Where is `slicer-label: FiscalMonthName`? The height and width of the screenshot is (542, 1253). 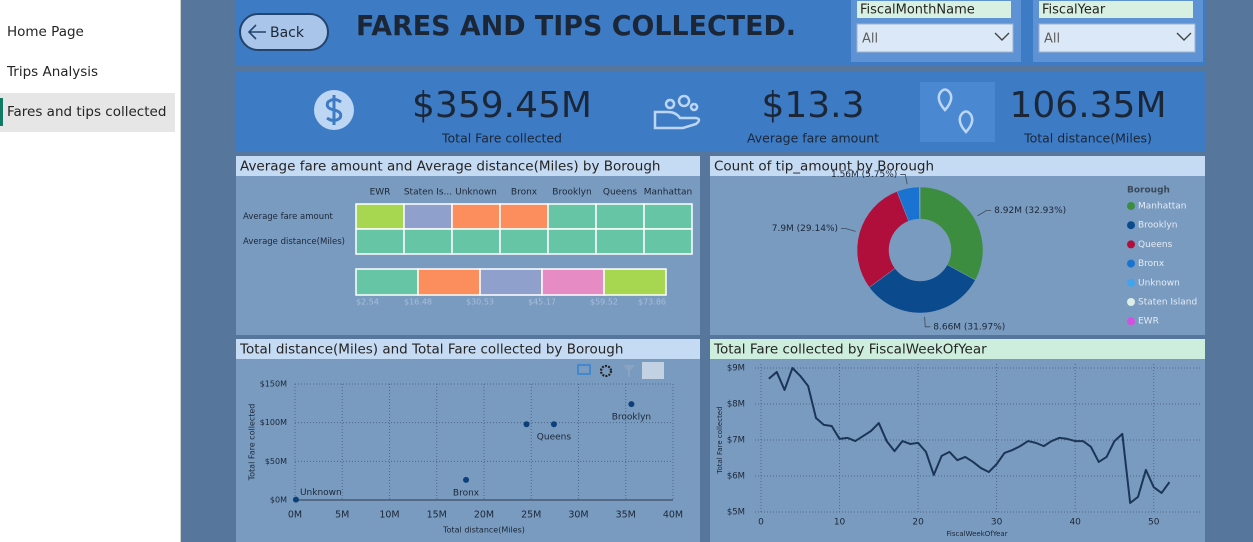
slicer-label: FiscalMonthName is located at coordinates (917, 10).